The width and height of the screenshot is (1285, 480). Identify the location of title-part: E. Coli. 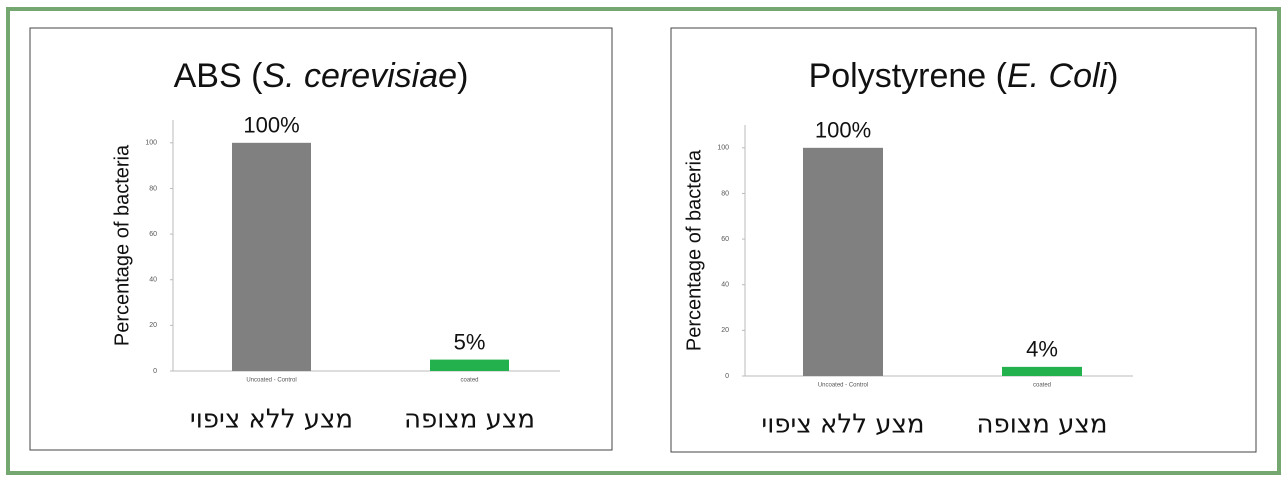
(1058, 76).